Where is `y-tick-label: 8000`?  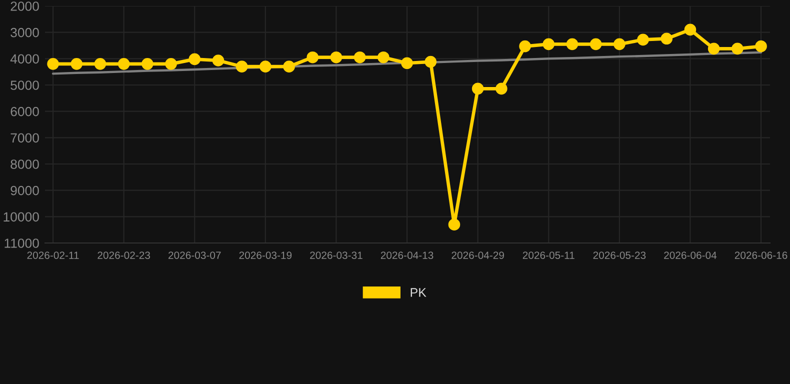 y-tick-label: 8000 is located at coordinates (24, 164).